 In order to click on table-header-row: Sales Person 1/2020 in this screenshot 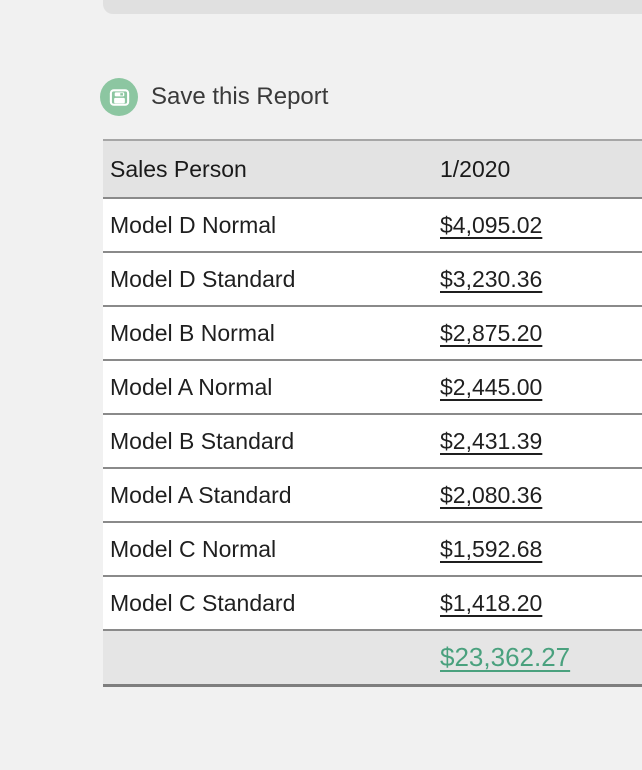, I will do `click(372, 169)`.